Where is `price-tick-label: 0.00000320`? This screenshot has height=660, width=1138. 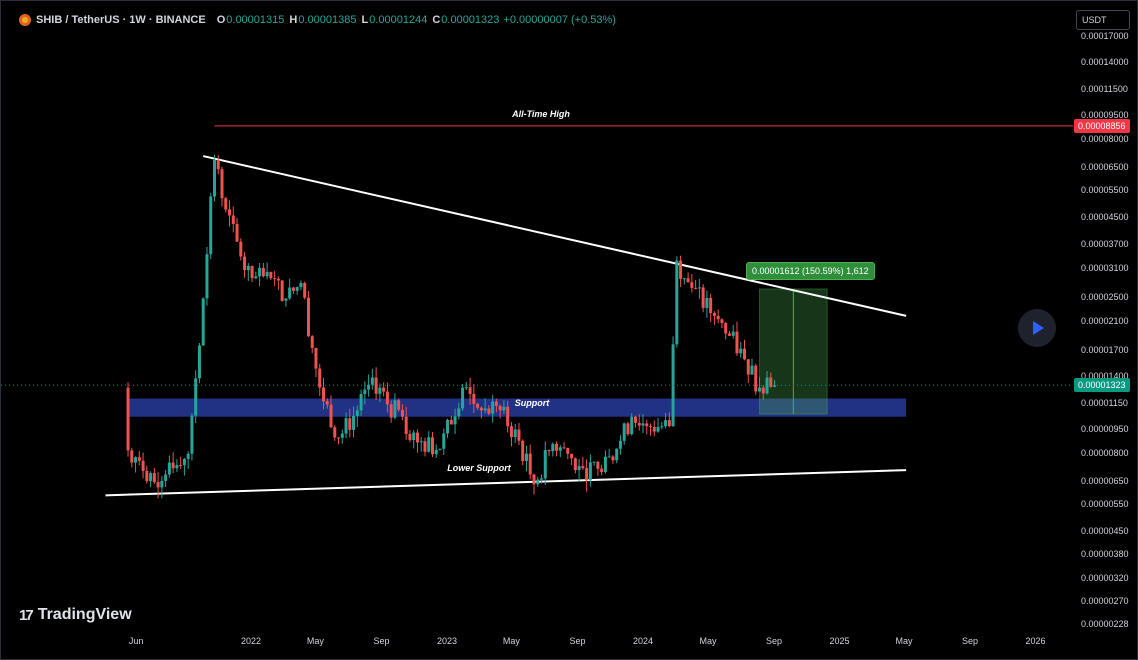
price-tick-label: 0.00000320 is located at coordinates (1105, 577).